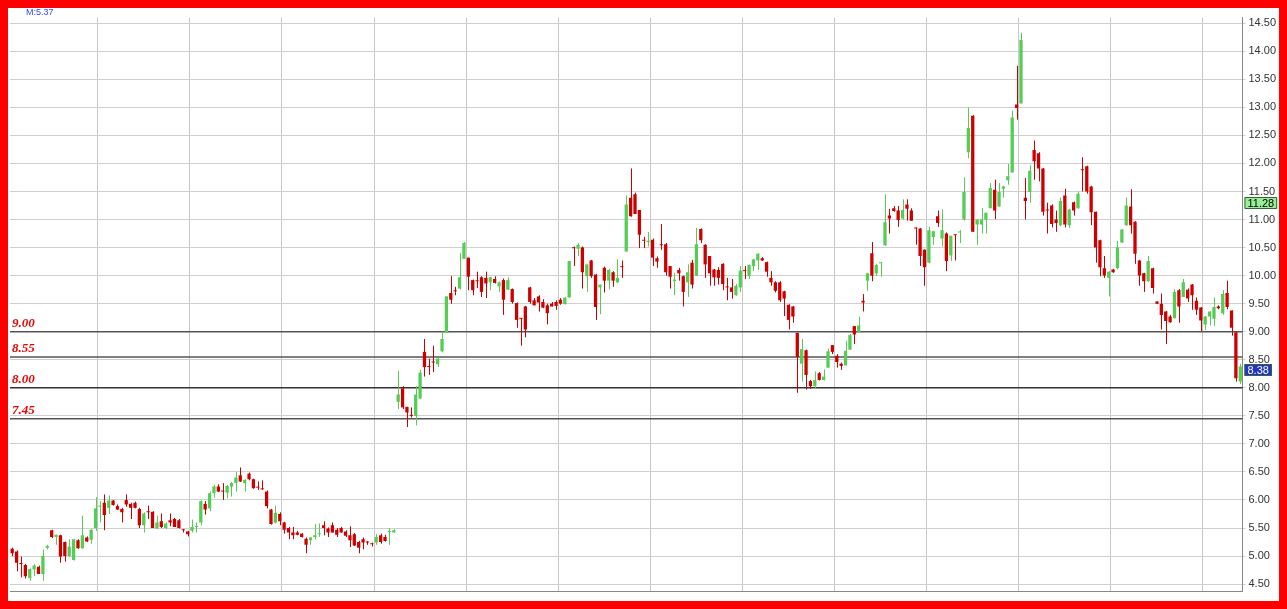  What do you see at coordinates (24, 409) in the screenshot?
I see `ref-line-label: 7.45` at bounding box center [24, 409].